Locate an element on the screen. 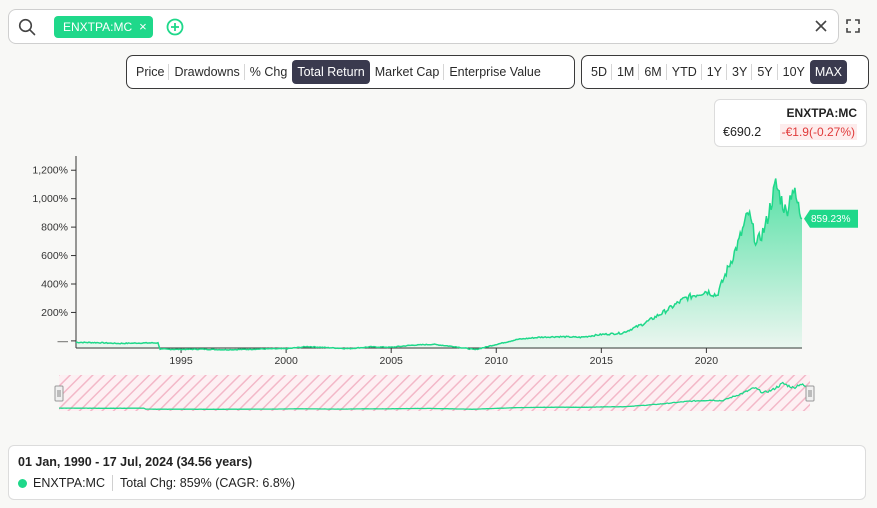 The height and width of the screenshot is (508, 877). y-tick-label: 1,000% is located at coordinates (50, 199).